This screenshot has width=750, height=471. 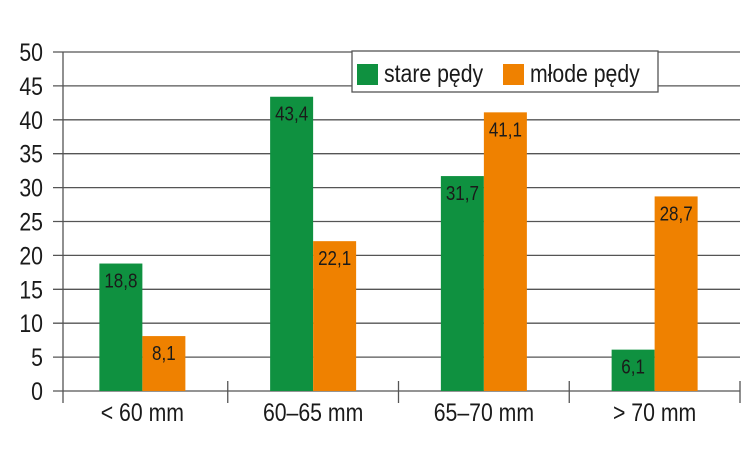 I want to click on legend-label: młode pędy, so click(x=585, y=73).